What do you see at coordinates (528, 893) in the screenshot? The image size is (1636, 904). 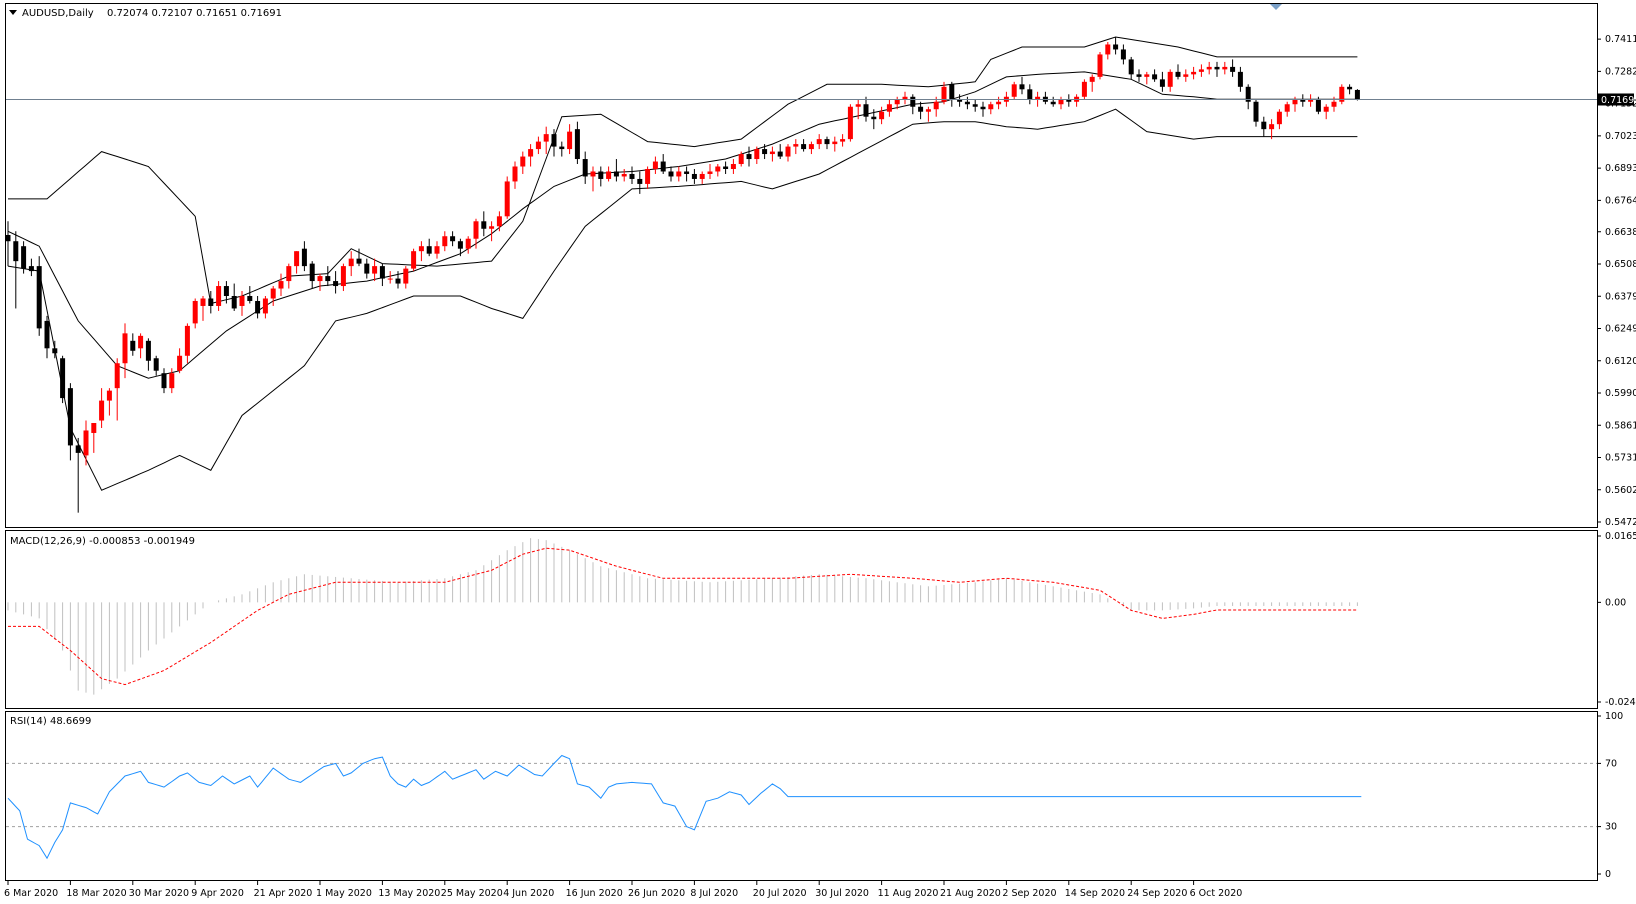 I see `x-axis-label: 4 Jun 2020` at bounding box center [528, 893].